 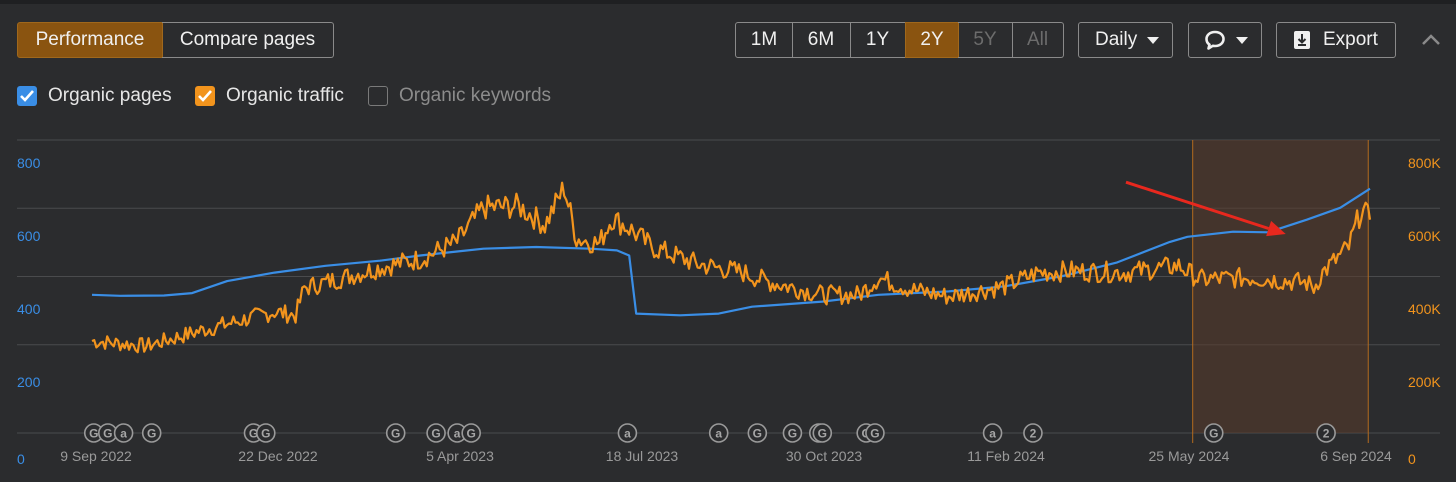 What do you see at coordinates (29, 236) in the screenshot?
I see `left-axis-tick: 600` at bounding box center [29, 236].